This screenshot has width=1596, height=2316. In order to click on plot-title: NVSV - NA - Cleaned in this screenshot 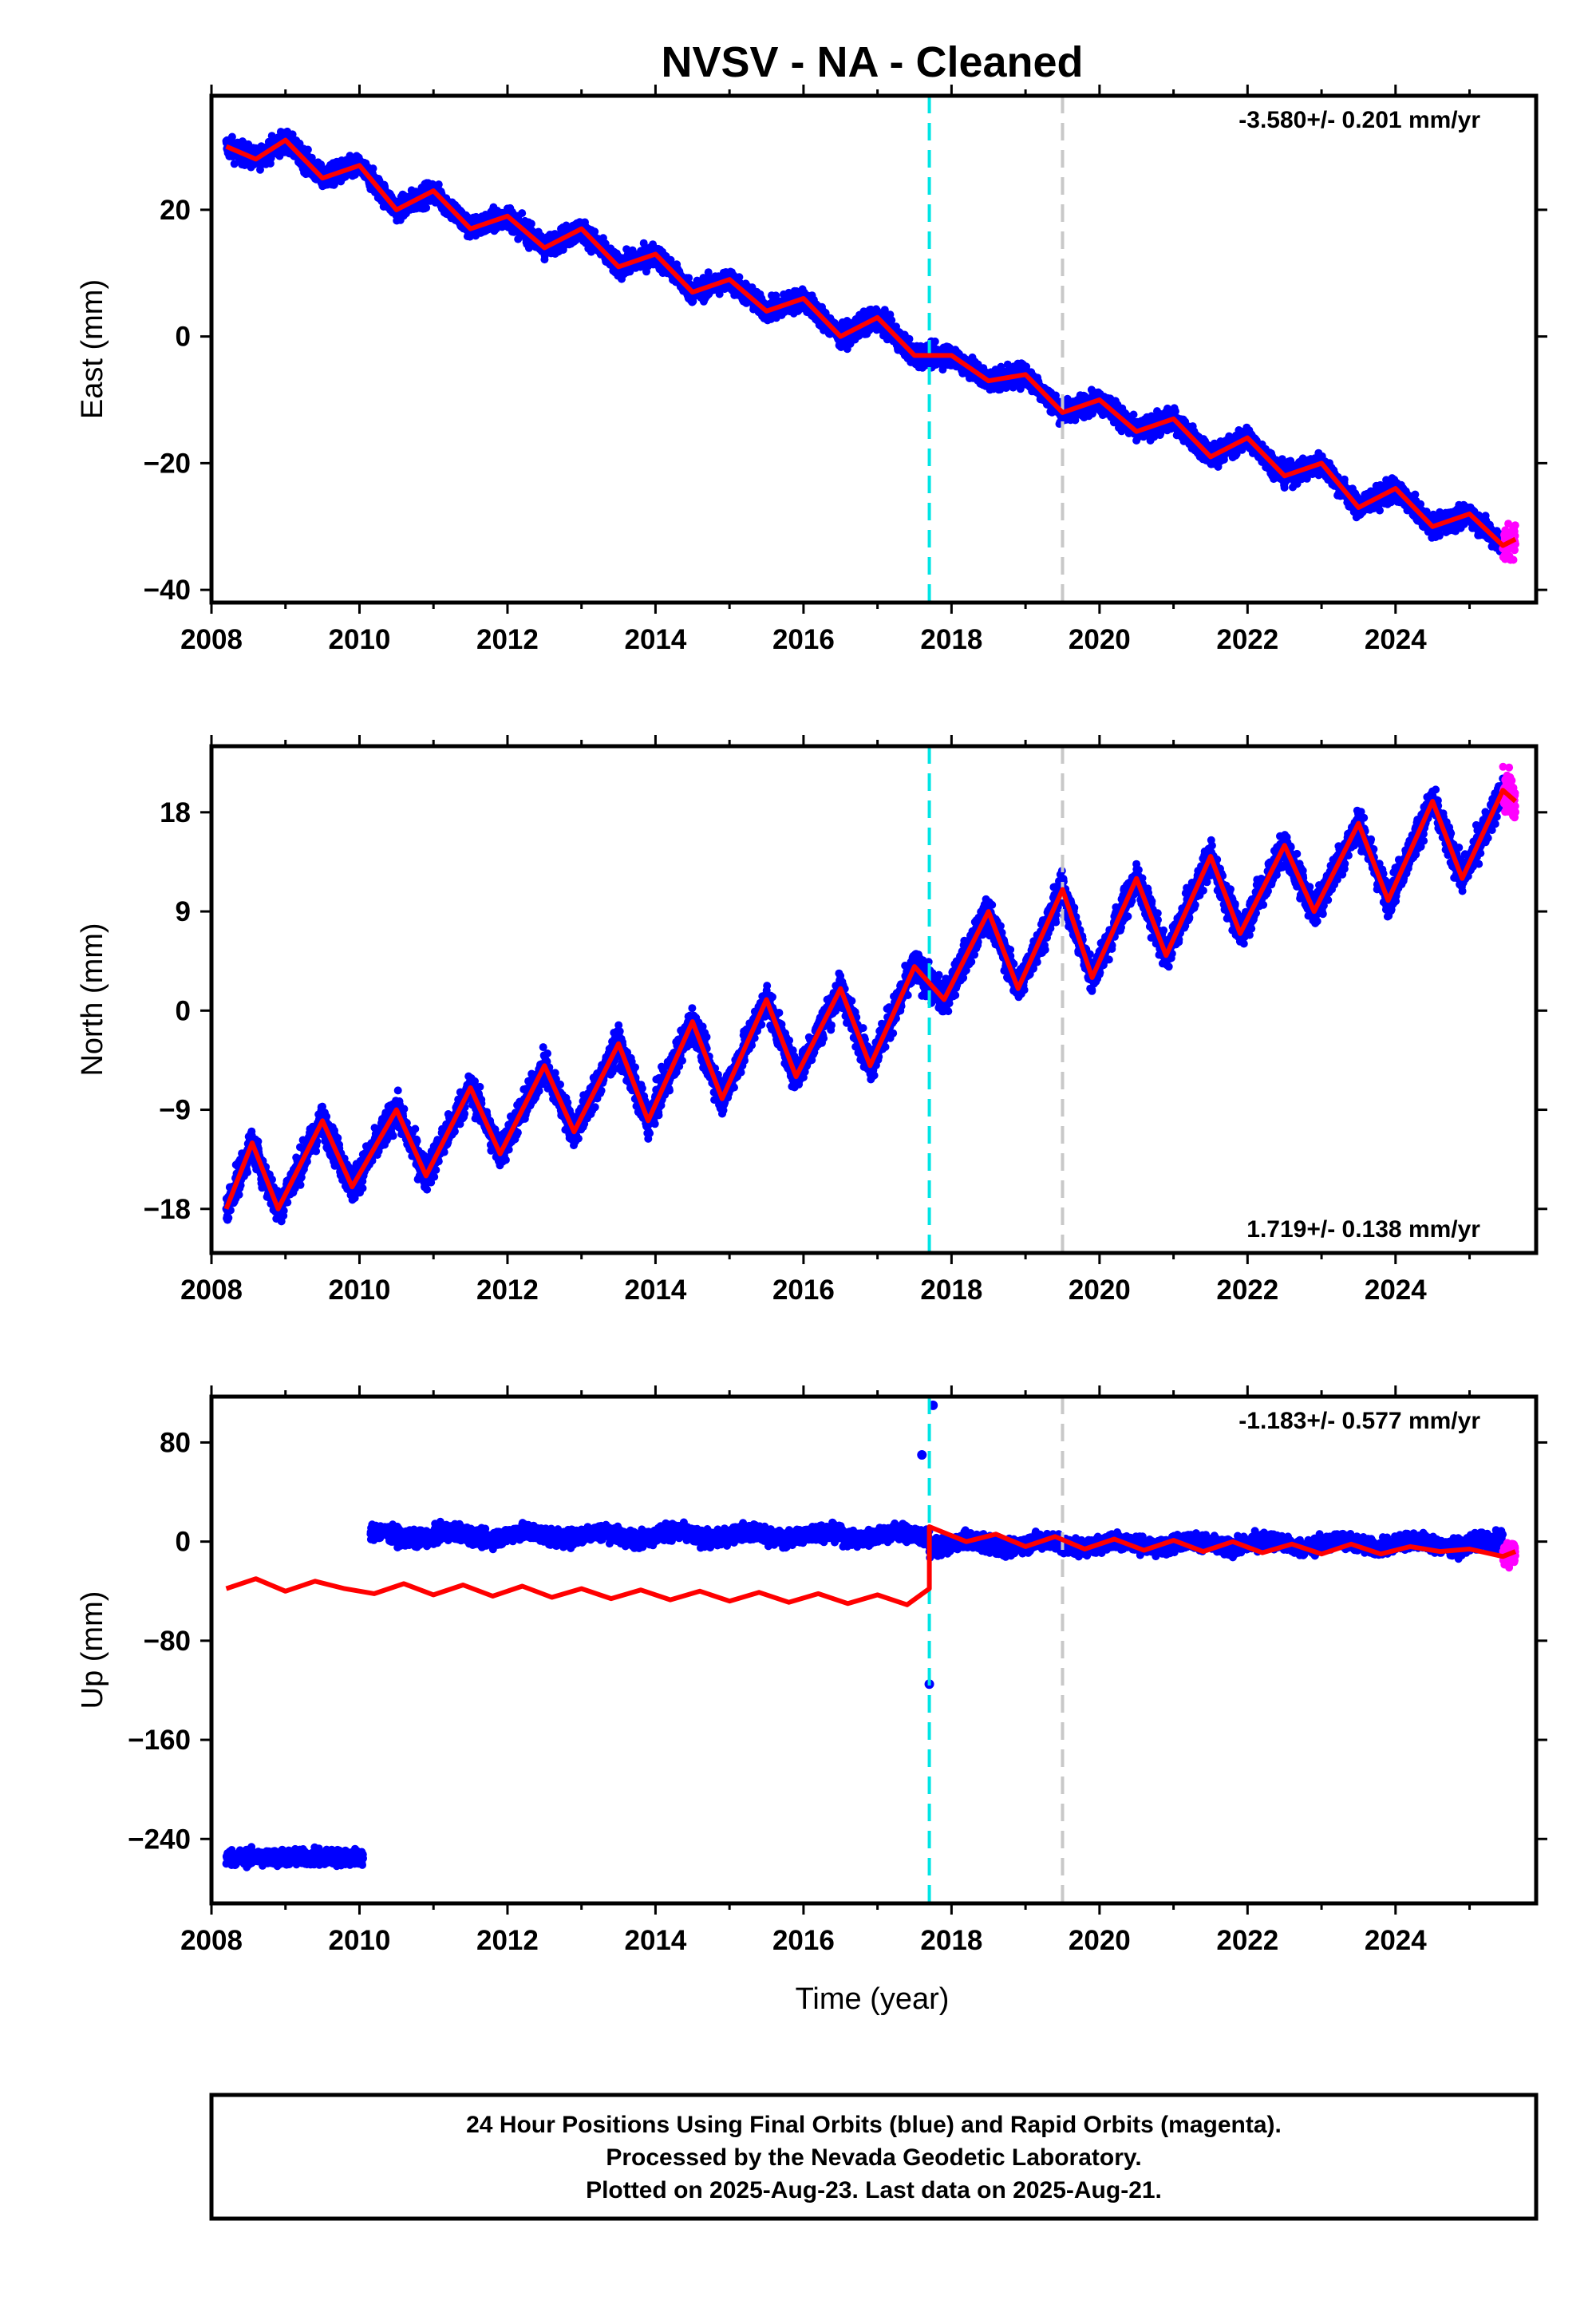, I will do `click(872, 62)`.